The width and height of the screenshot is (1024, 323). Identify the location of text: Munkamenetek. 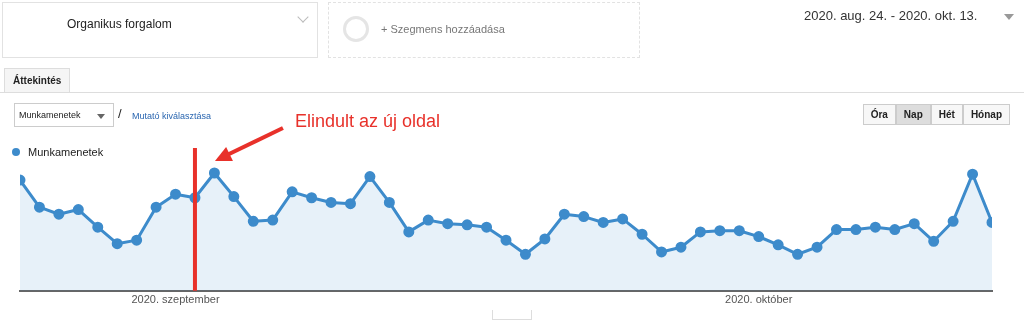
(64, 115).